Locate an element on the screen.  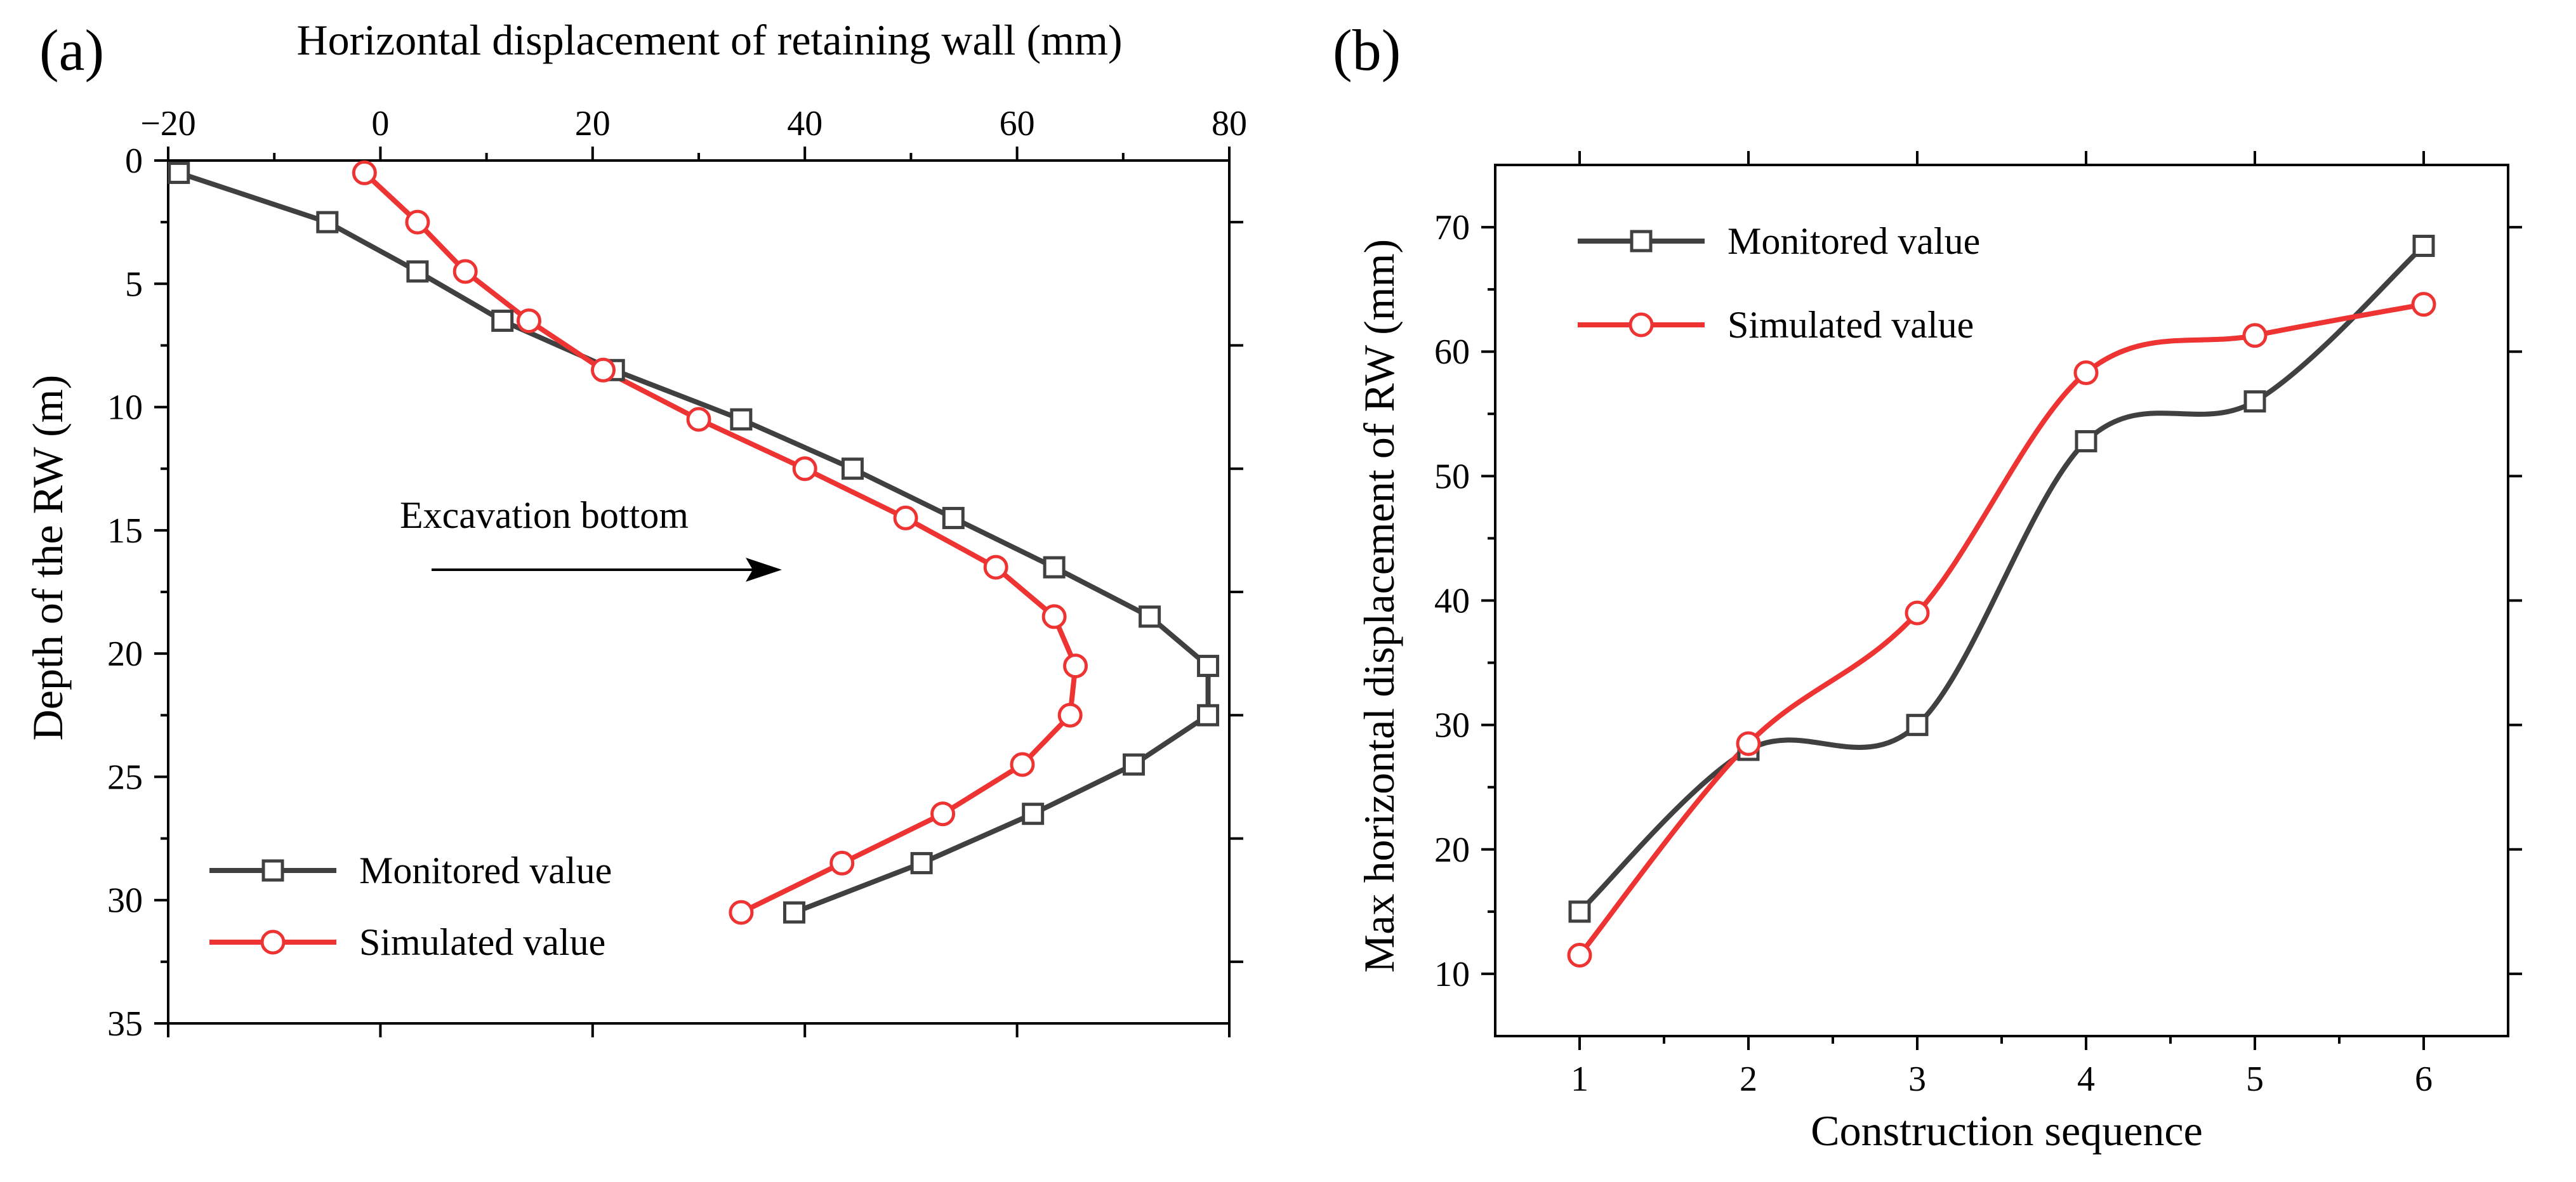
chart-a-legend: Monitored value Simulated value is located at coordinates (410, 906).